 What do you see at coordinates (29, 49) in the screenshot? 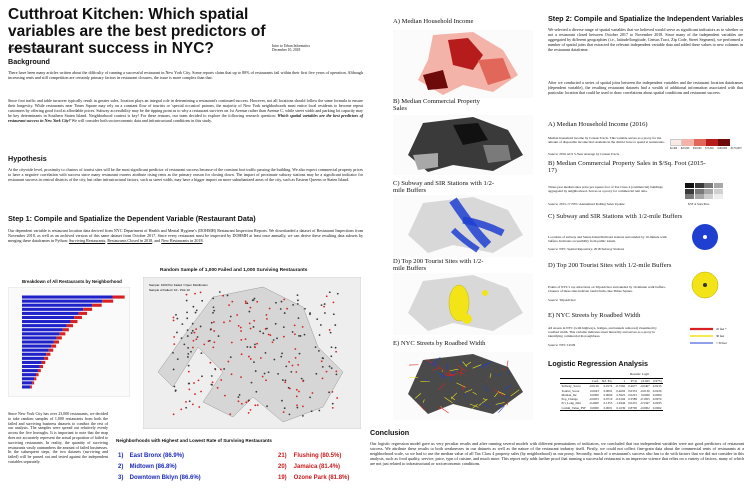
I see `authors: Supriya Bhola • Tim O'Grady` at bounding box center [29, 49].